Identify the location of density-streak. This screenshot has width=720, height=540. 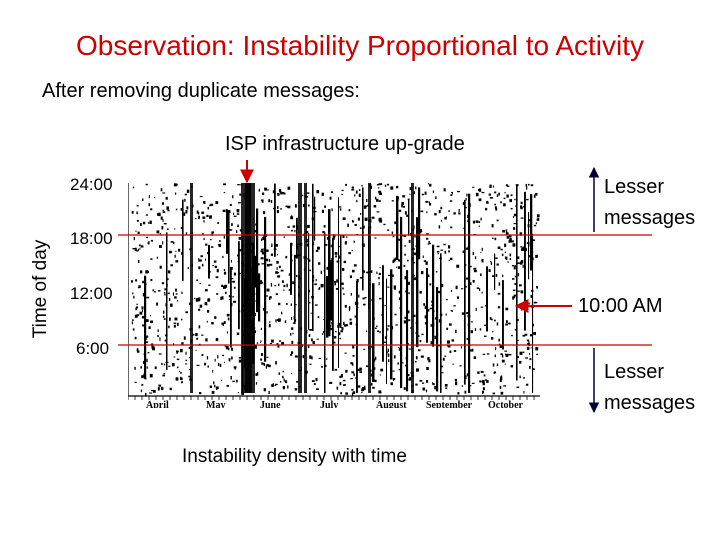
(167, 301).